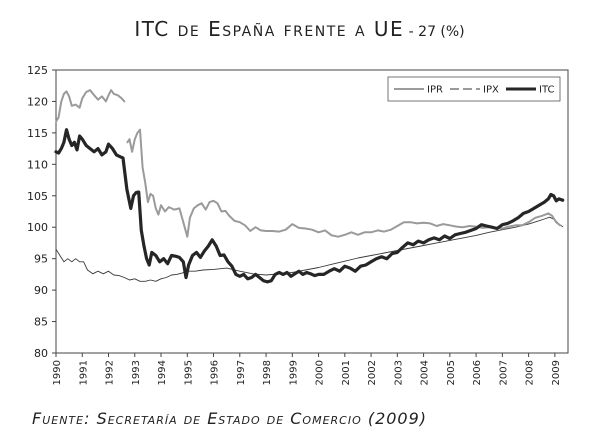 The width and height of the screenshot is (599, 448). What do you see at coordinates (37, 133) in the screenshot?
I see `y-tick-label: 115` at bounding box center [37, 133].